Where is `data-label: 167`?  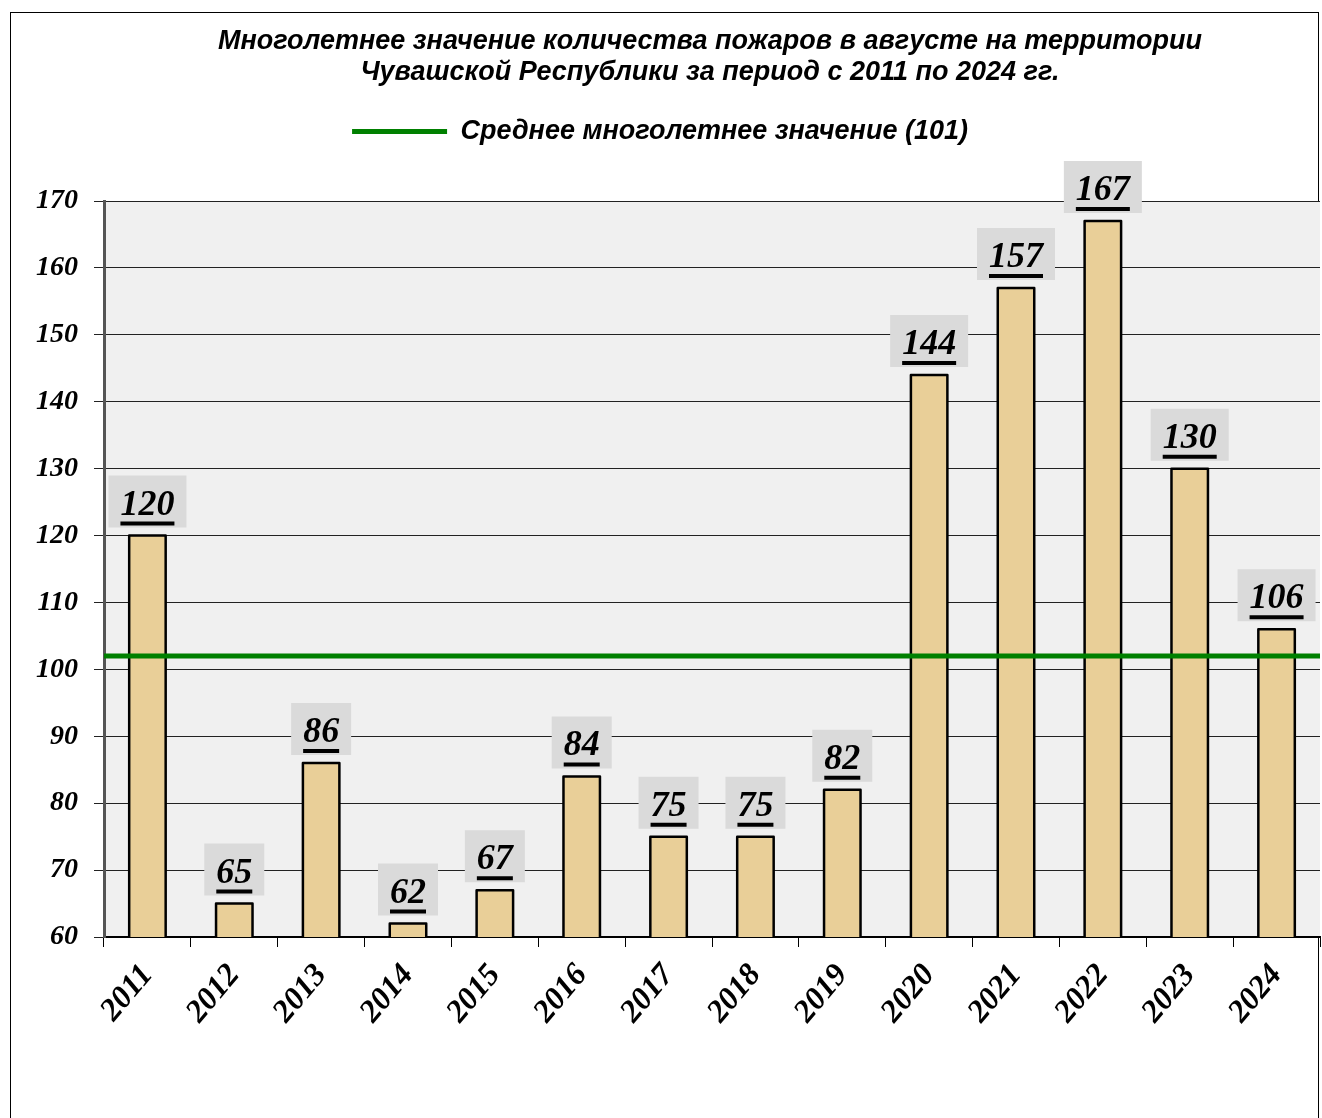 data-label: 167 is located at coordinates (1103, 188).